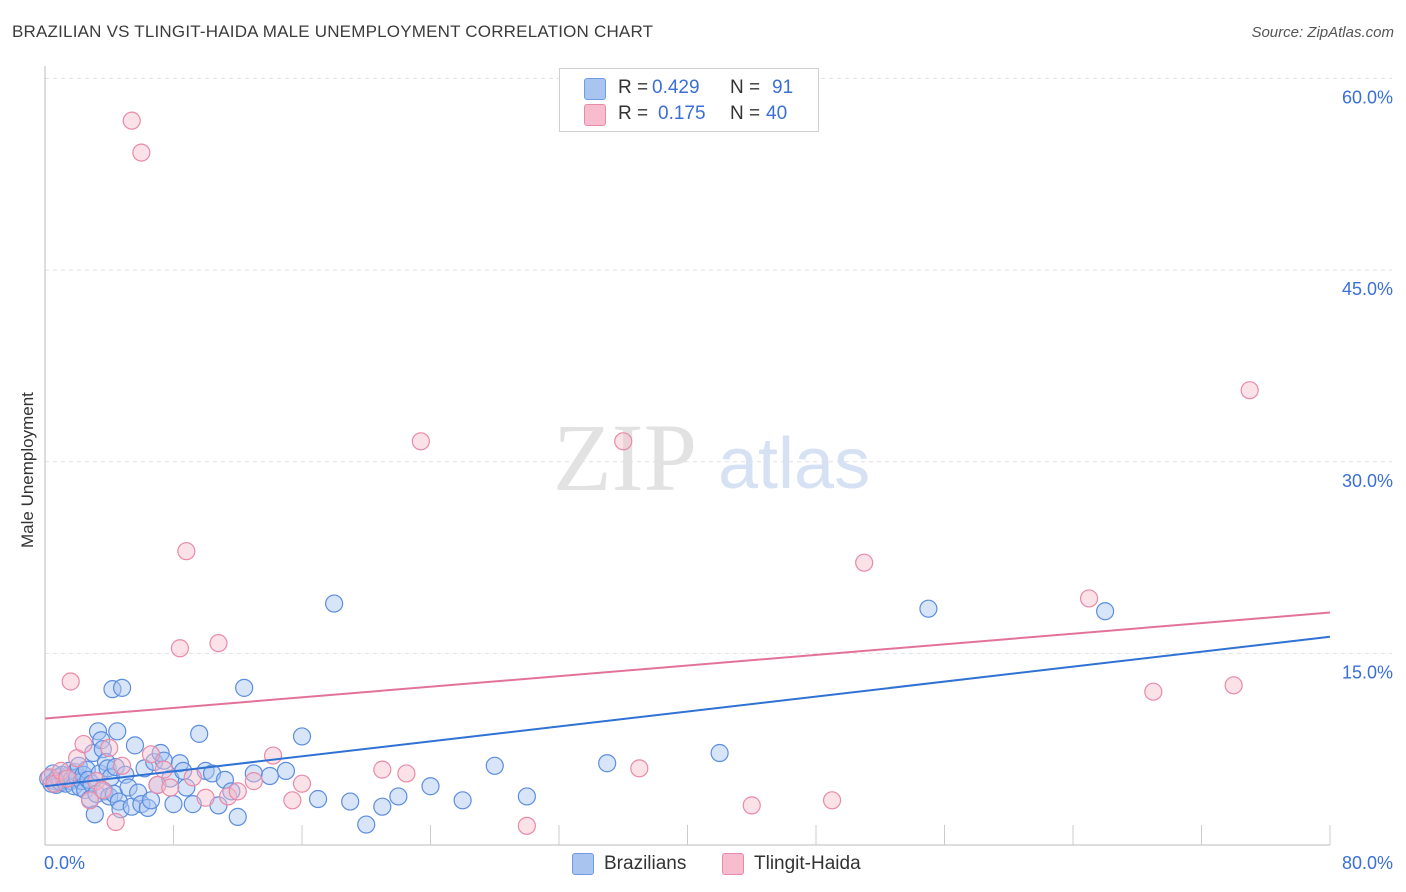 The height and width of the screenshot is (892, 1406). I want to click on legend-n-value: 91, so click(783, 87).